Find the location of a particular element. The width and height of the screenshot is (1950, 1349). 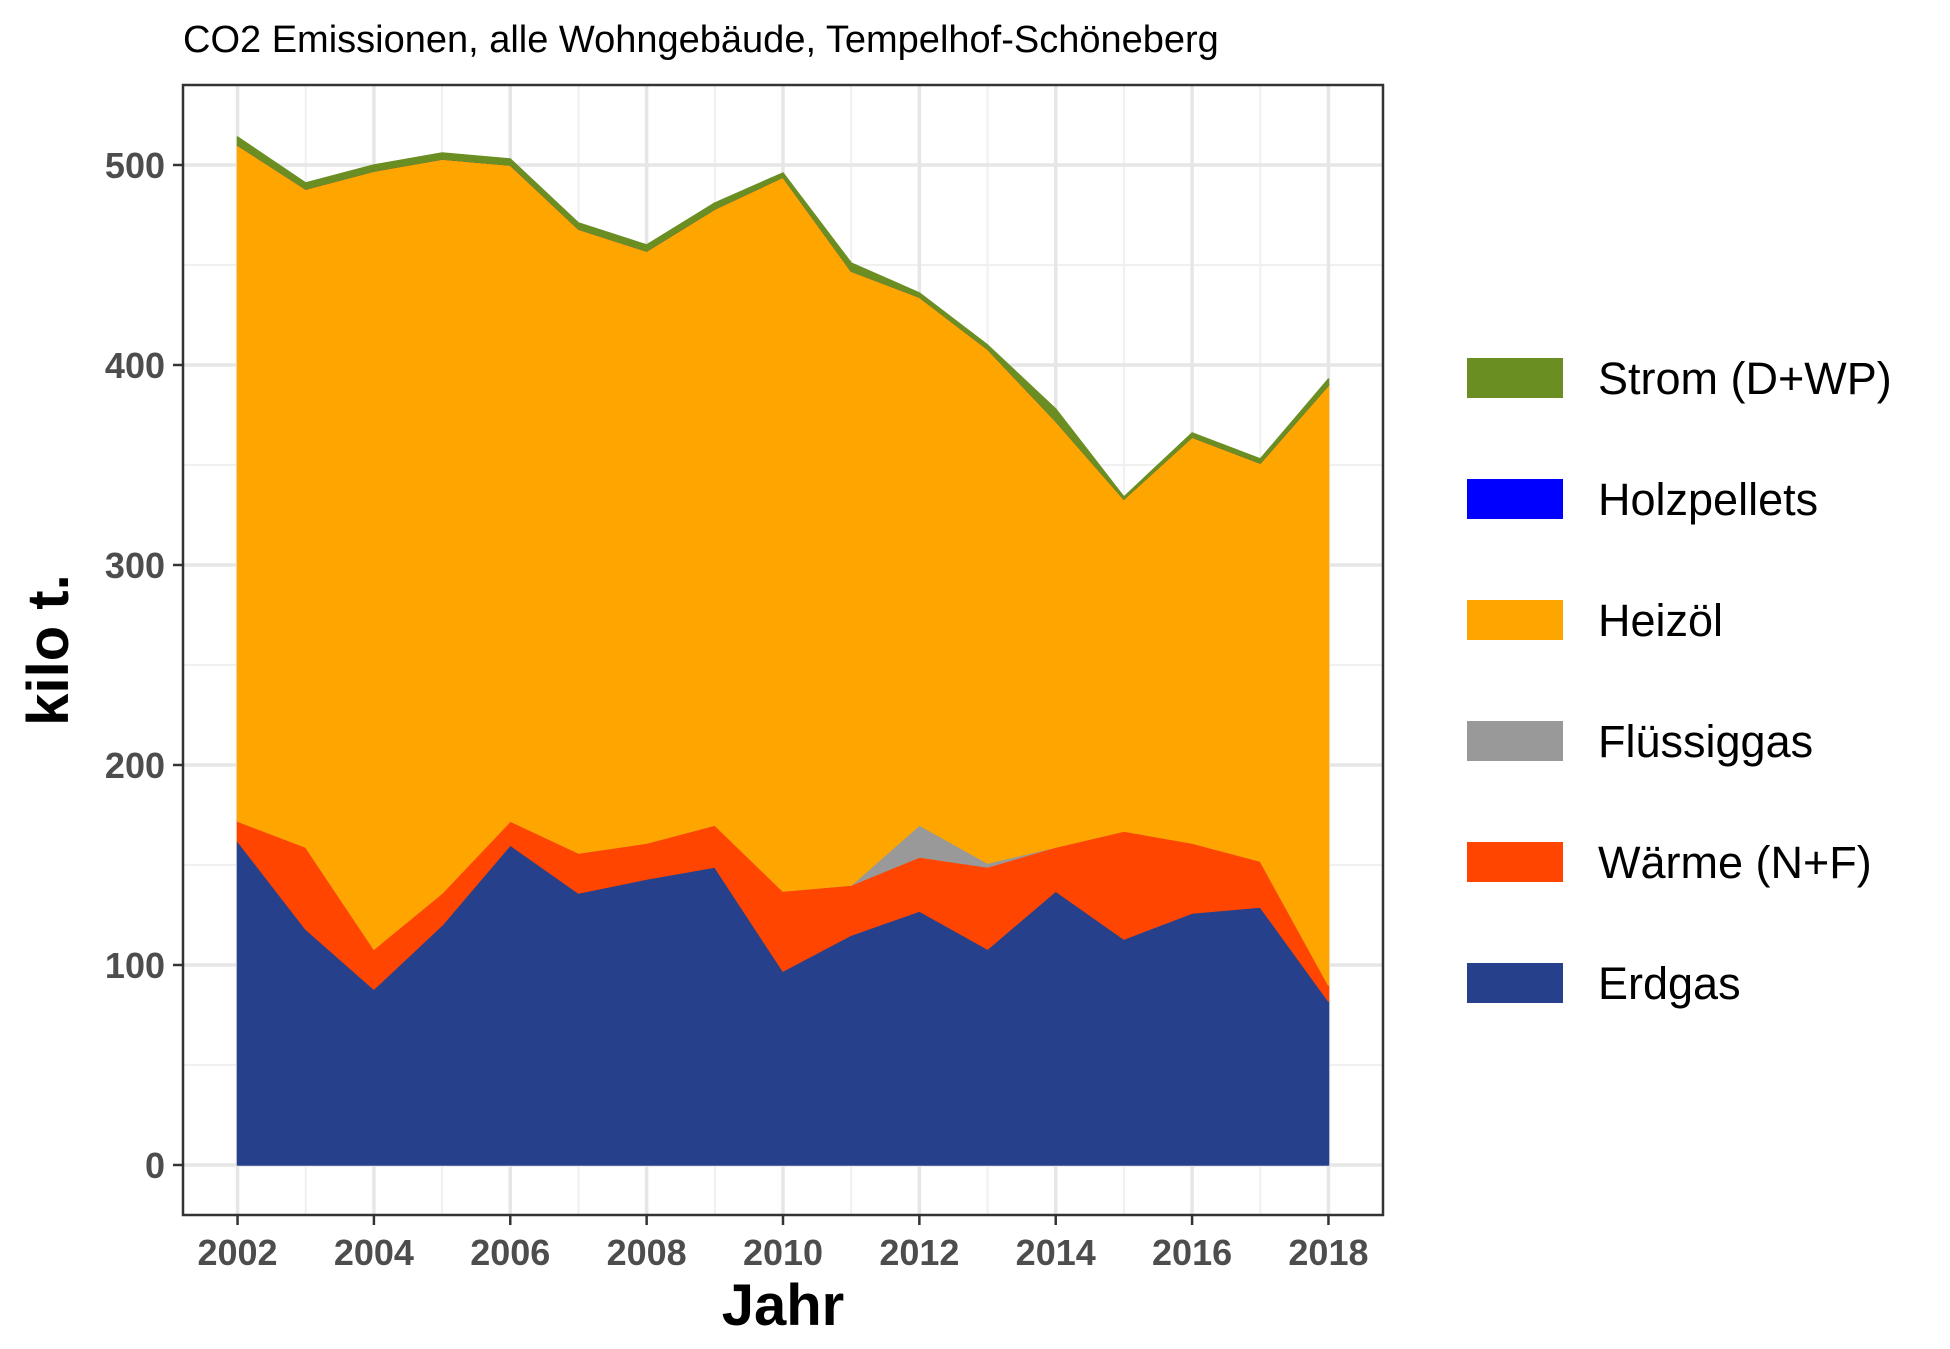

x-tick-label: 2004 is located at coordinates (374, 1252).